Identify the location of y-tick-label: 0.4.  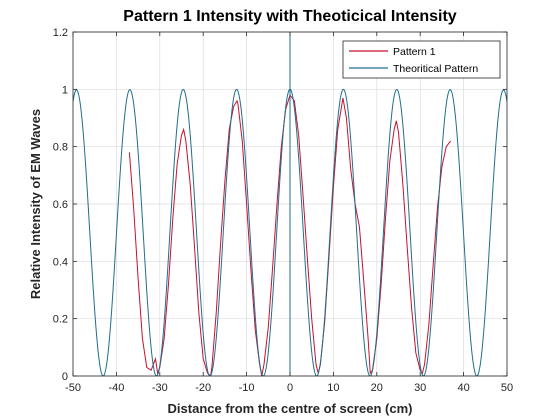
(60, 262).